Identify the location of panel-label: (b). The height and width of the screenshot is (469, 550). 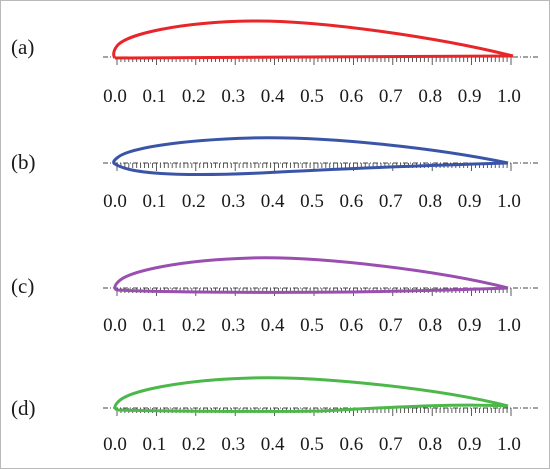
(23, 162).